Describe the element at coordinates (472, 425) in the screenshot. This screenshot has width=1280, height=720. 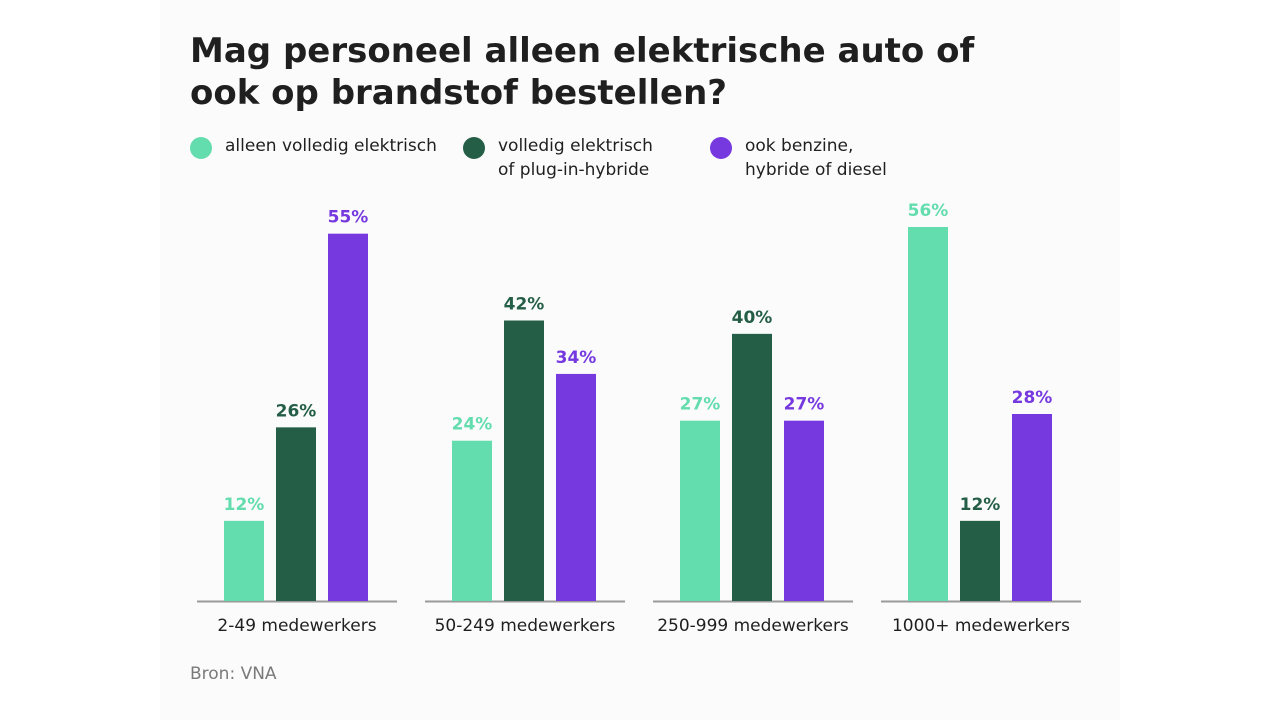
I see `data-label: 24%` at that location.